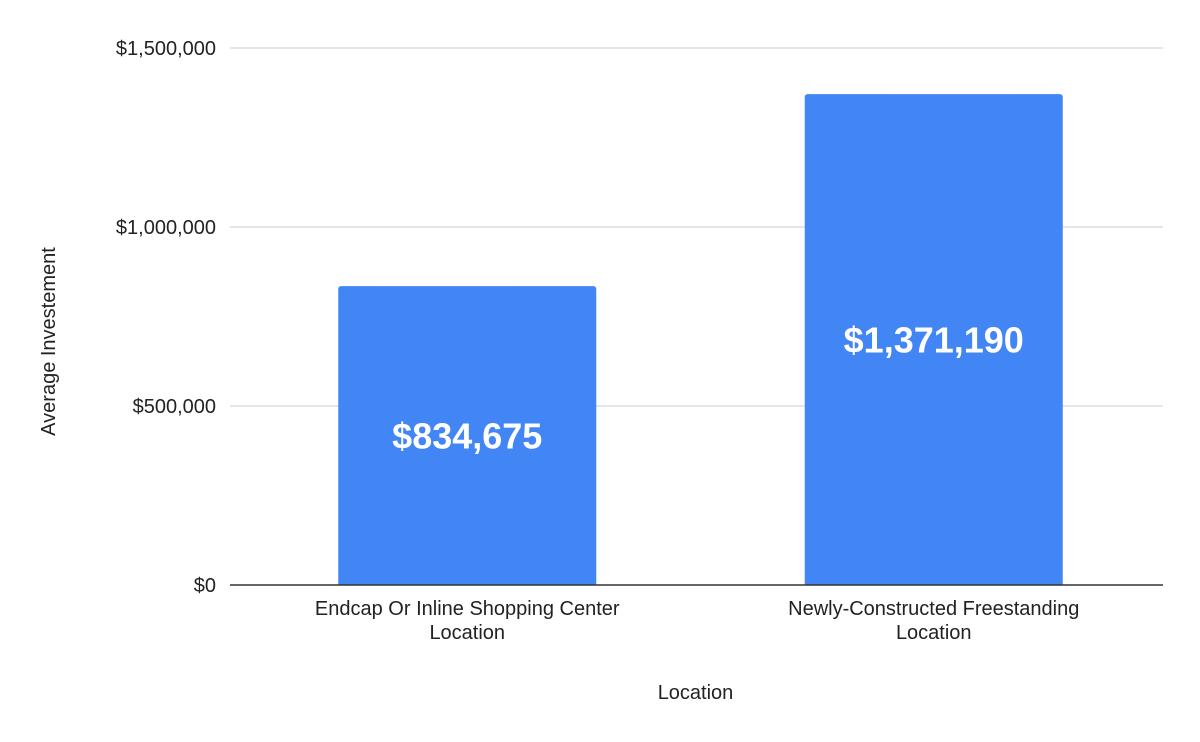 The height and width of the screenshot is (742, 1200). I want to click on bar-data-label: $1,371,190, so click(934, 340).